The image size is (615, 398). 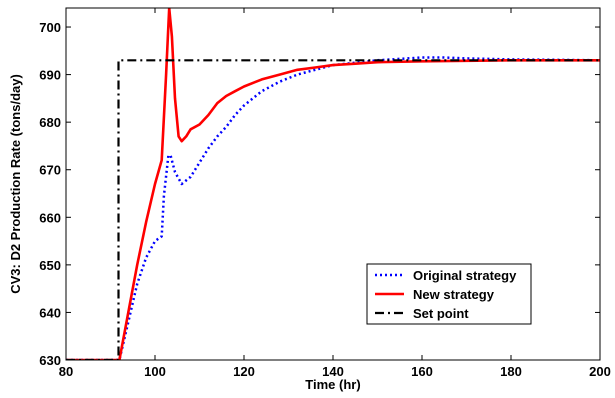 I want to click on y-axis-title: CV3: D2 Production Rate (tons/day), so click(x=15, y=184).